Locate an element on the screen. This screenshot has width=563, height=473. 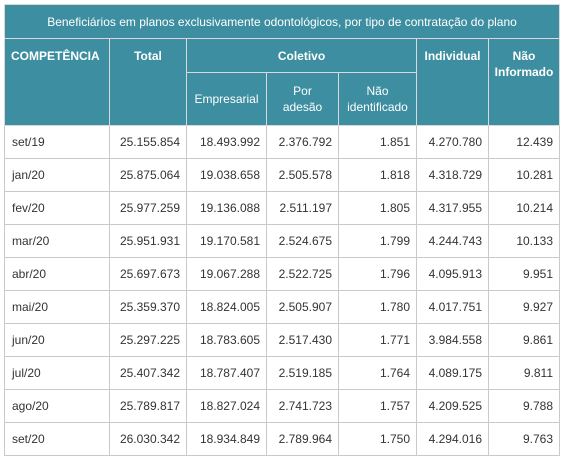
cell-total: 25.977.259 is located at coordinates (148, 208).